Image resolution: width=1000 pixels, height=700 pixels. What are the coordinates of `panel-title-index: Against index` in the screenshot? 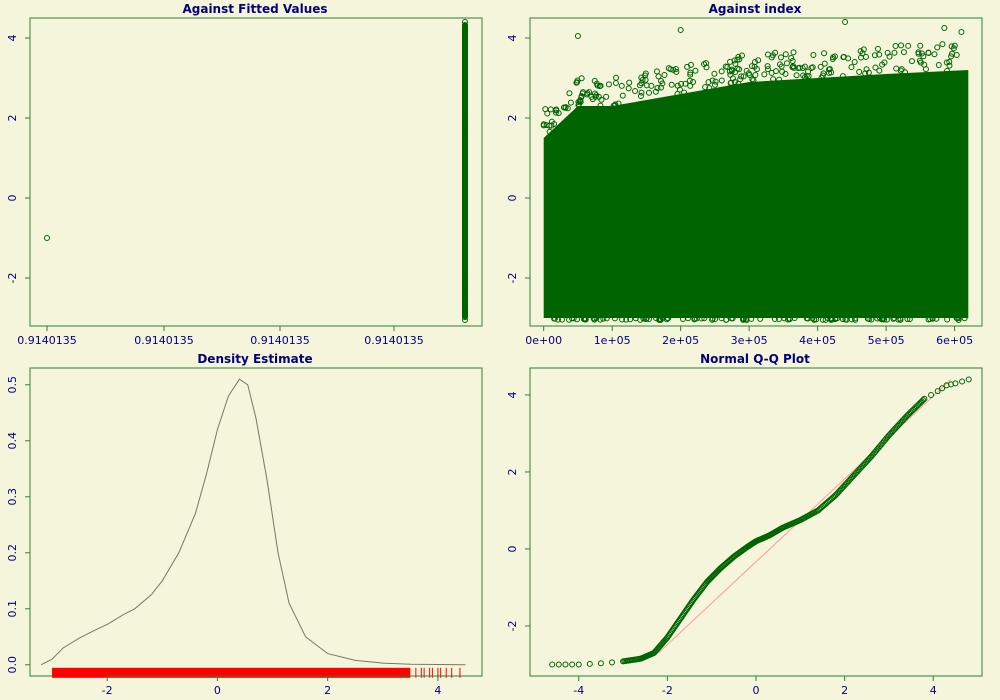 It's located at (755, 9).